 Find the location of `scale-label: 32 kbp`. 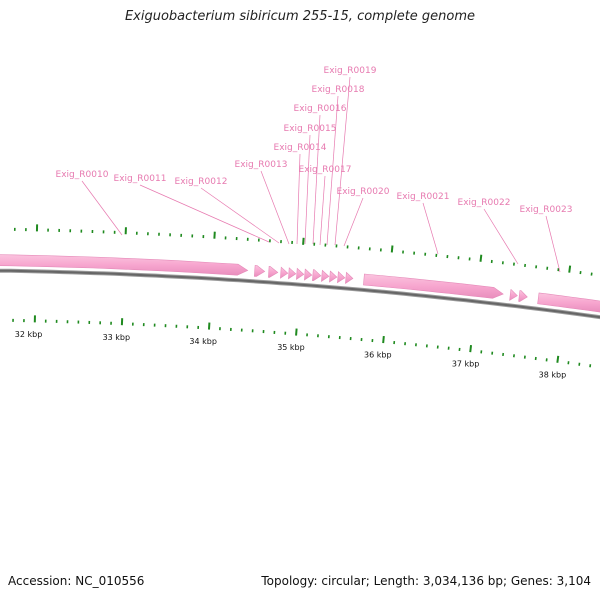

scale-label: 32 kbp is located at coordinates (29, 334).